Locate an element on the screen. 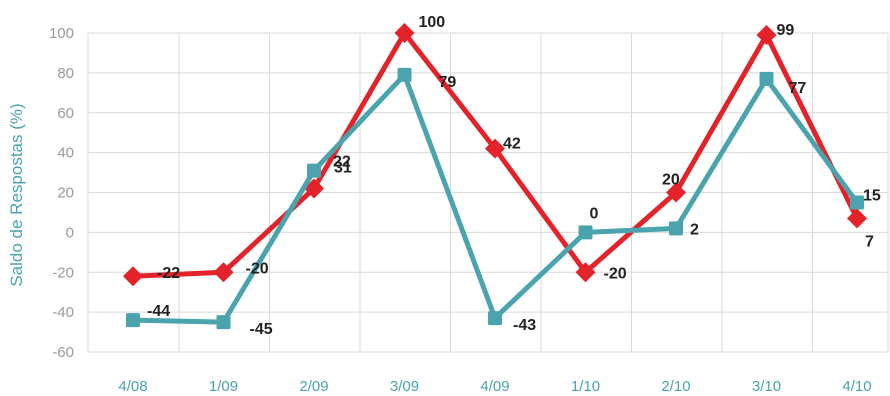  data-label: -22 is located at coordinates (168, 273).